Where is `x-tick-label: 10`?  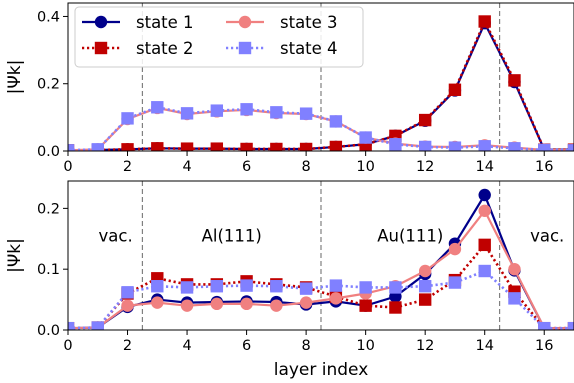 x-tick-label: 10 is located at coordinates (365, 346).